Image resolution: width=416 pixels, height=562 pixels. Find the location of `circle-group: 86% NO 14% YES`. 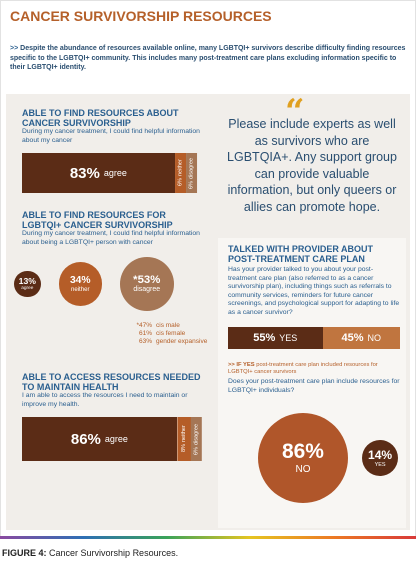

circle-group: 86% NO 14% YES is located at coordinates (329, 458).